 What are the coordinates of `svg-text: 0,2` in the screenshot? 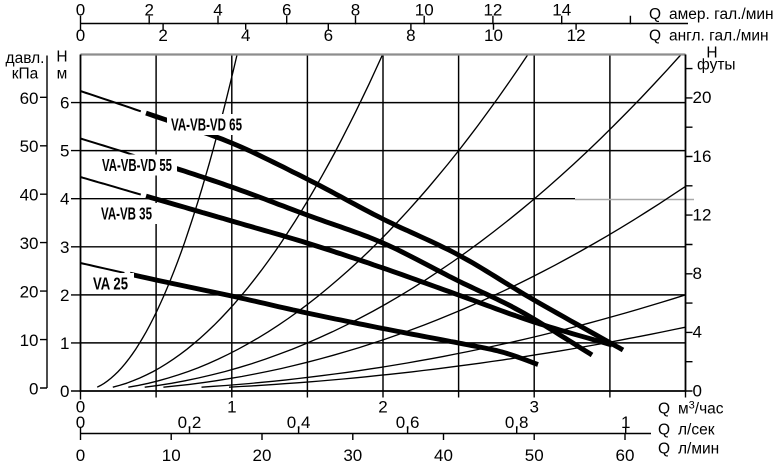 It's located at (190, 422).